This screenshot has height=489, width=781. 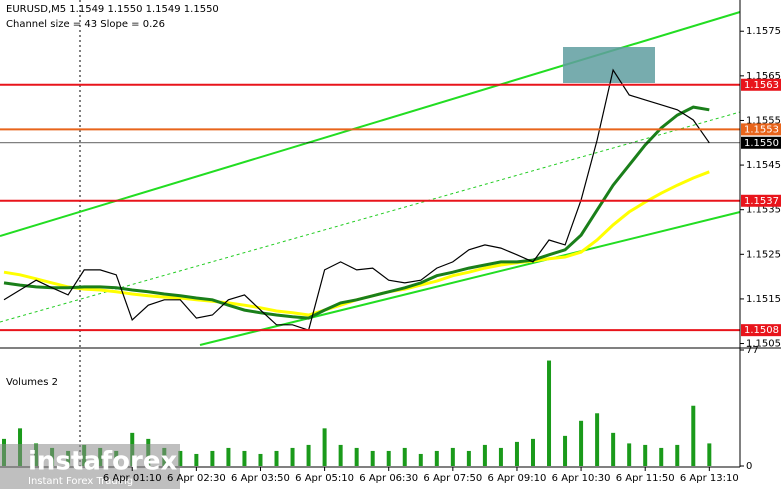 I want to click on x-tick-label: 6 Apr 03:50, so click(x=260, y=478).